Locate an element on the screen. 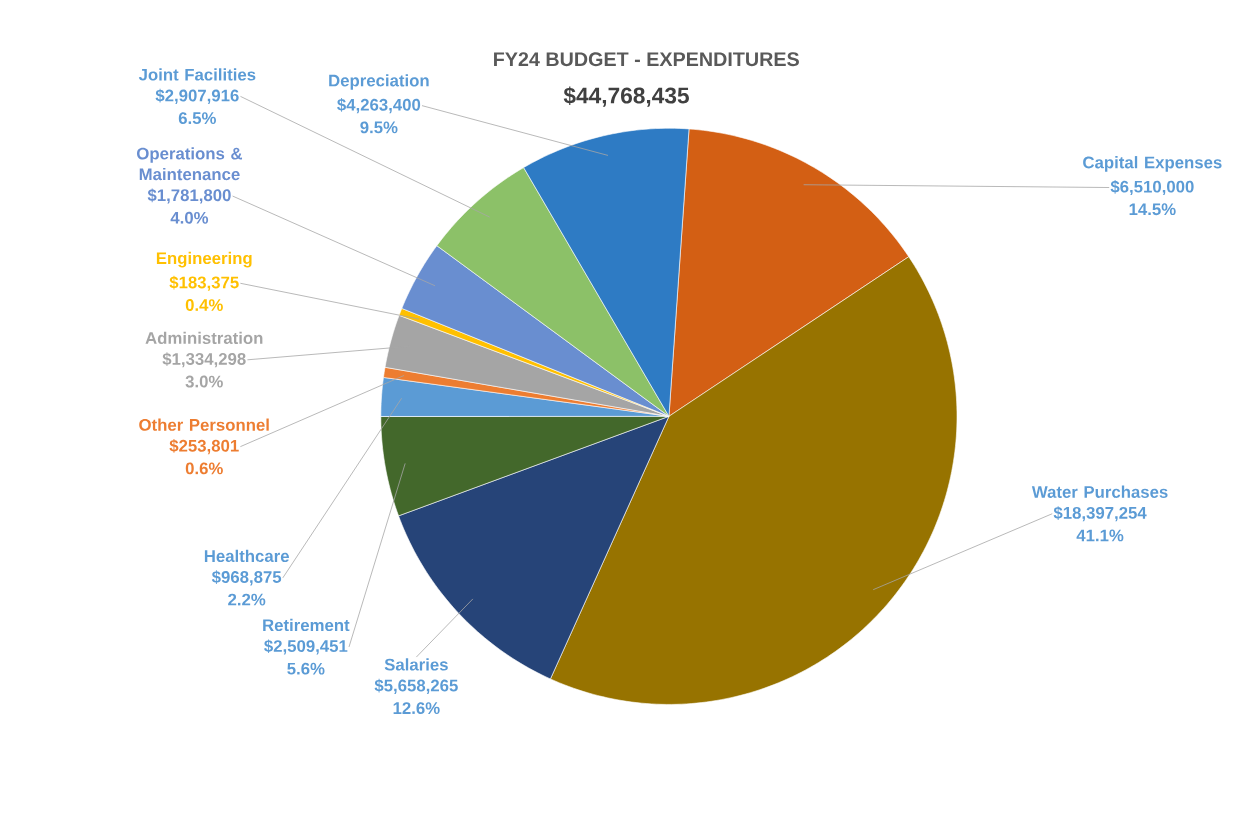  data-label: $1,334,298 is located at coordinates (204, 360).